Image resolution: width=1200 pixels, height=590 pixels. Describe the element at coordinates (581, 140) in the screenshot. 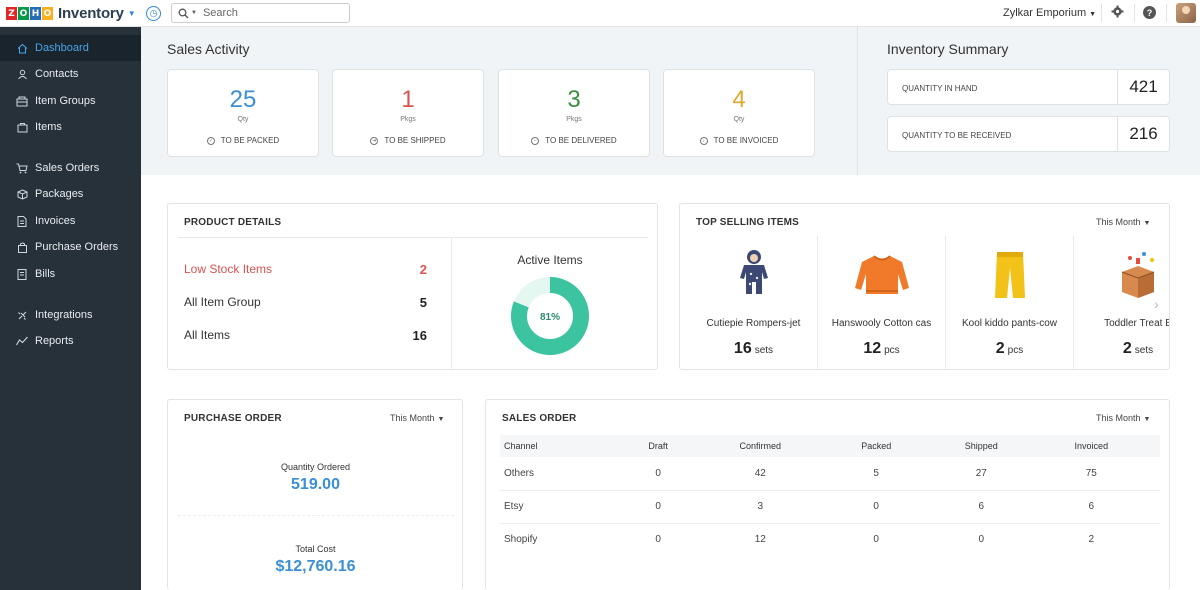

I see `activity-label-text: TO BE DELIVERED` at that location.